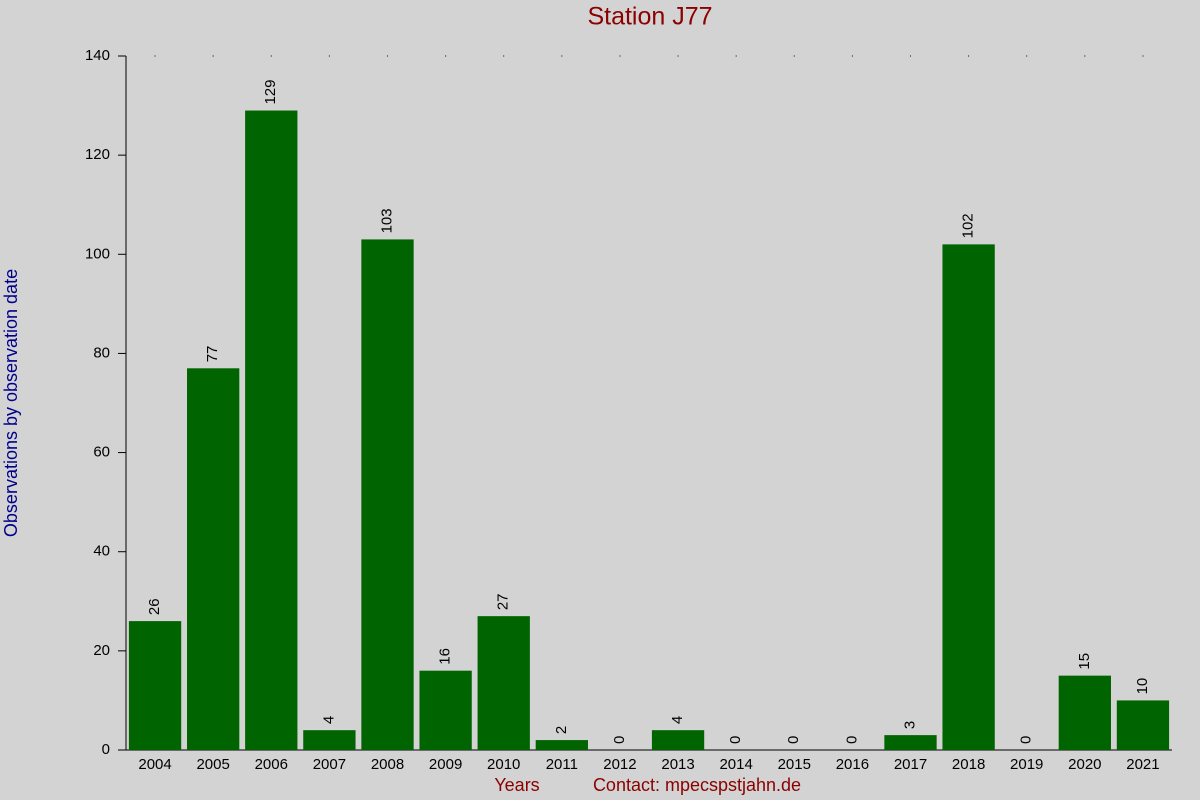  Describe the element at coordinates (910, 764) in the screenshot. I see `x-tick-label: 2017` at that location.